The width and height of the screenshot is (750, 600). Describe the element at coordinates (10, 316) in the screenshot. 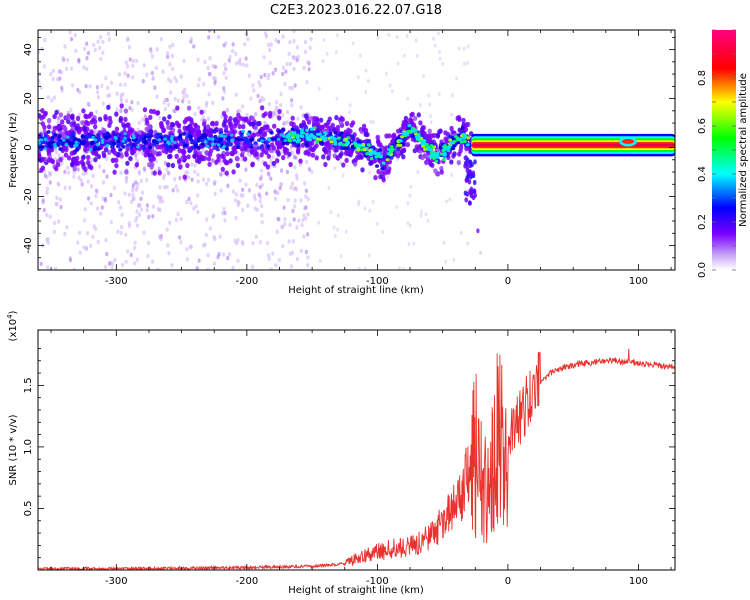

I see `snr-scale-exp: 4` at that location.